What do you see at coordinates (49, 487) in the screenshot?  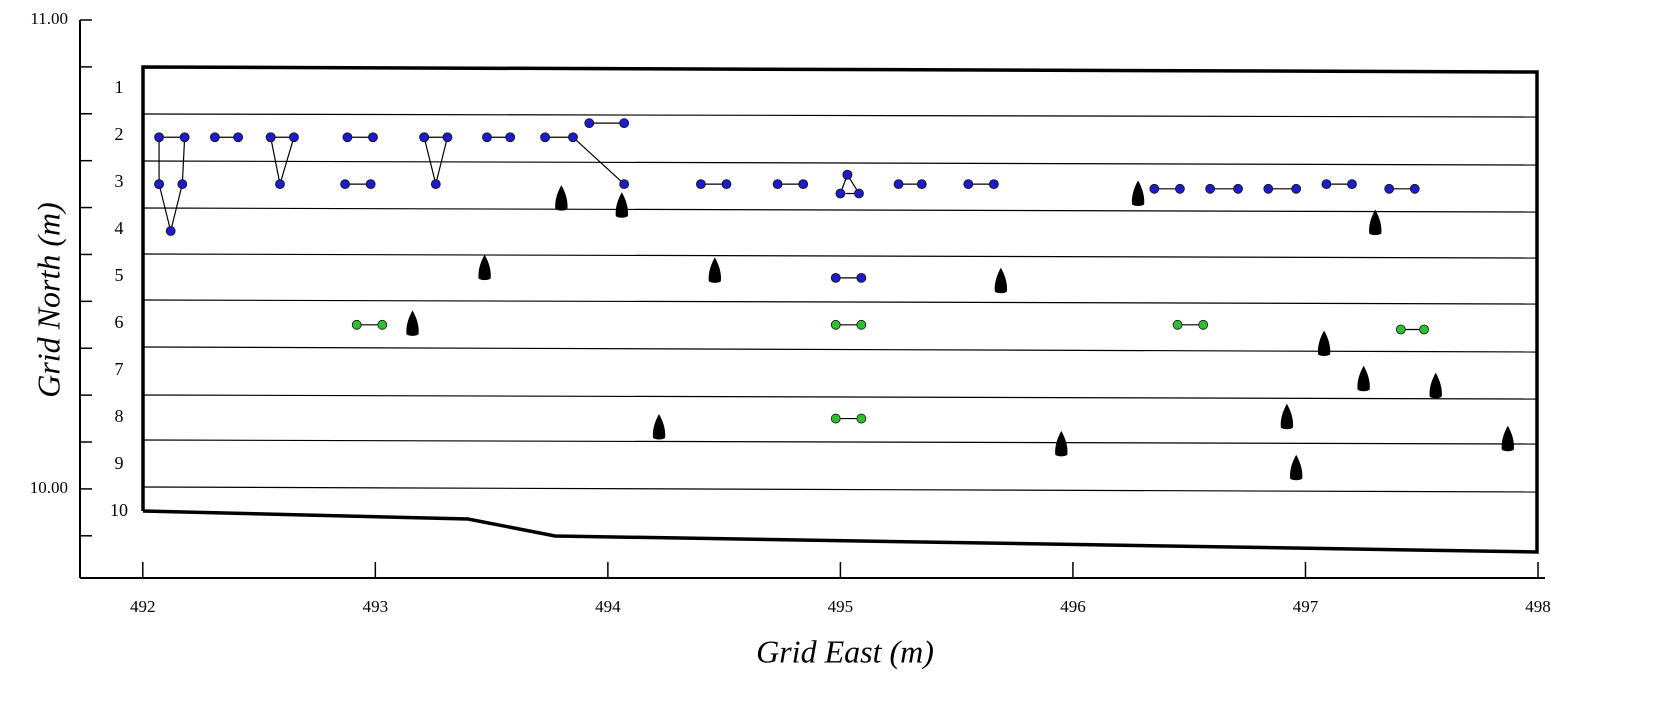 I see `y-tick-label: 10.00` at bounding box center [49, 487].